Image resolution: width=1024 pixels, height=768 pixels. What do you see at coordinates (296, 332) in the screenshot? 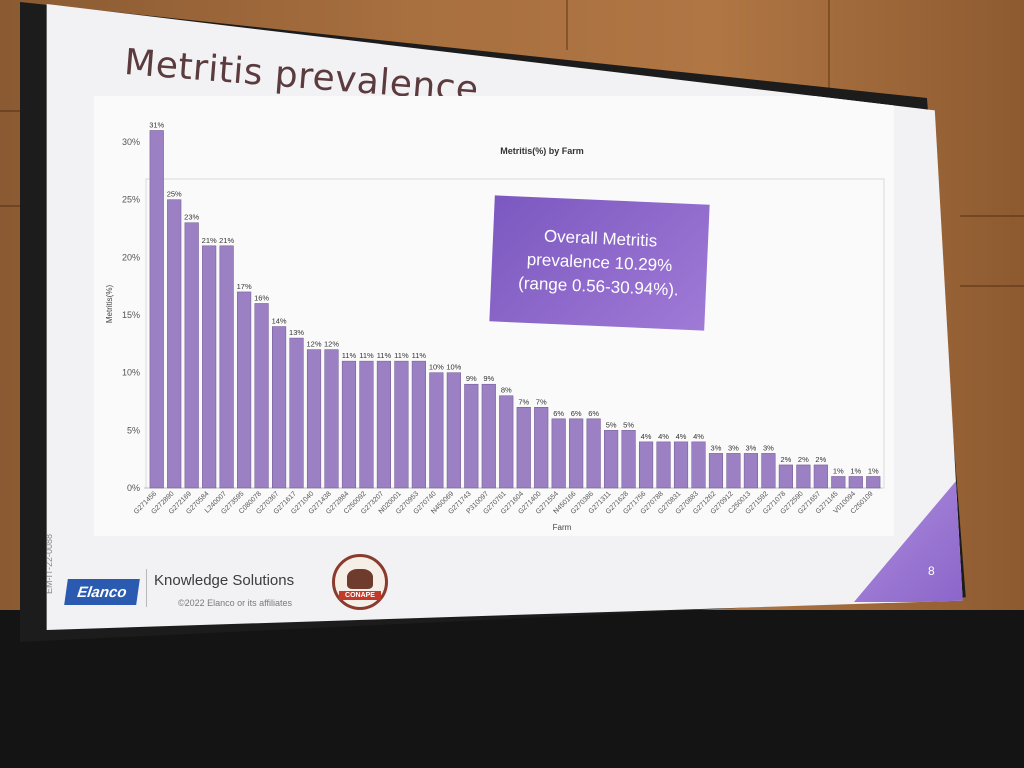
I see `data-label: 13%` at bounding box center [296, 332].